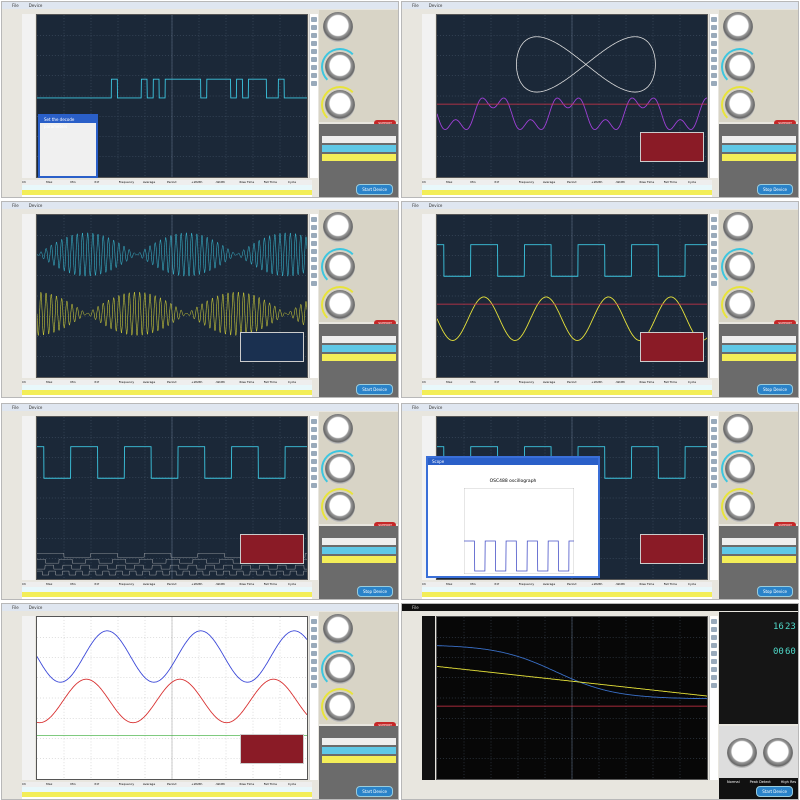 The height and width of the screenshot is (800, 800). What do you see at coordinates (733, 782) in the screenshot?
I see `acquisition-option: Normal` at bounding box center [733, 782].